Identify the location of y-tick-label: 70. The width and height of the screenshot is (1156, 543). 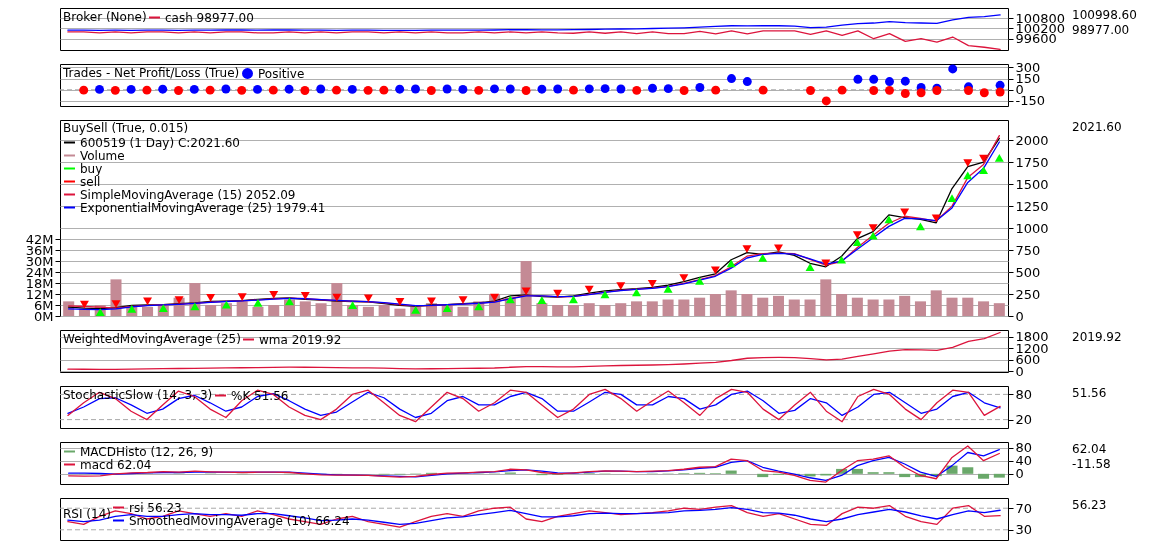
(1024, 508).